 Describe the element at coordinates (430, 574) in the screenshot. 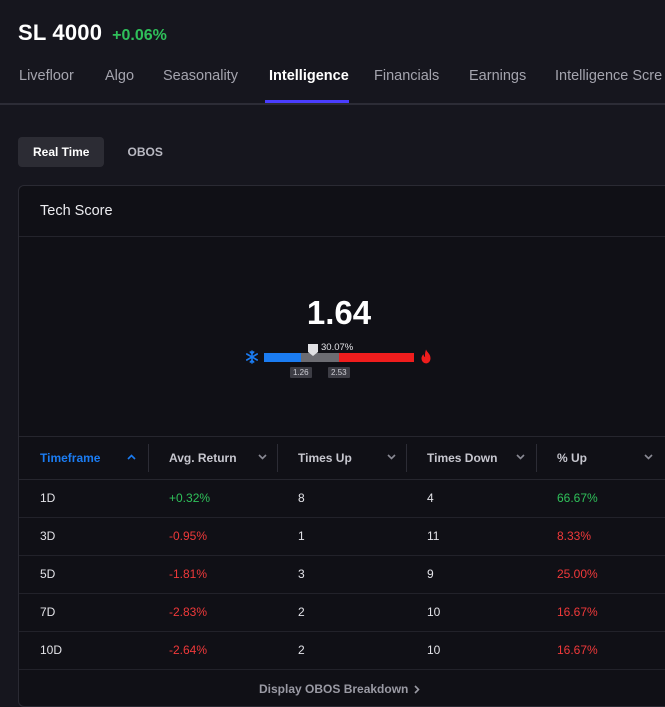

I see `cell-times-down: 9` at that location.